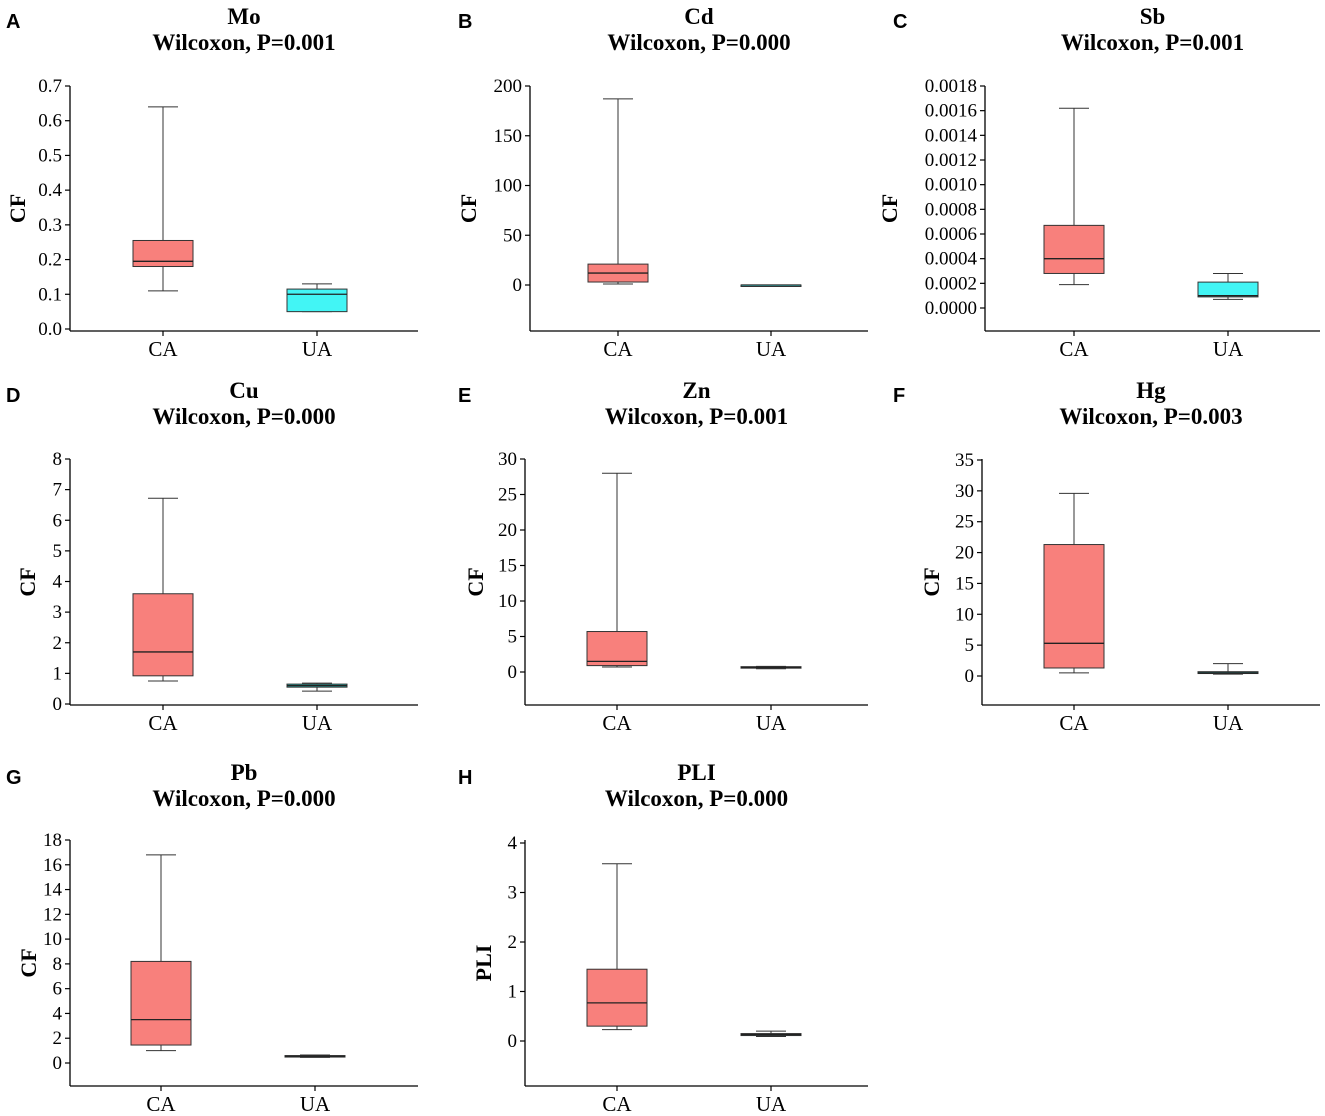 This screenshot has height=1116, width=1325. I want to click on y-tick-label: 0.0016, so click(951, 111).